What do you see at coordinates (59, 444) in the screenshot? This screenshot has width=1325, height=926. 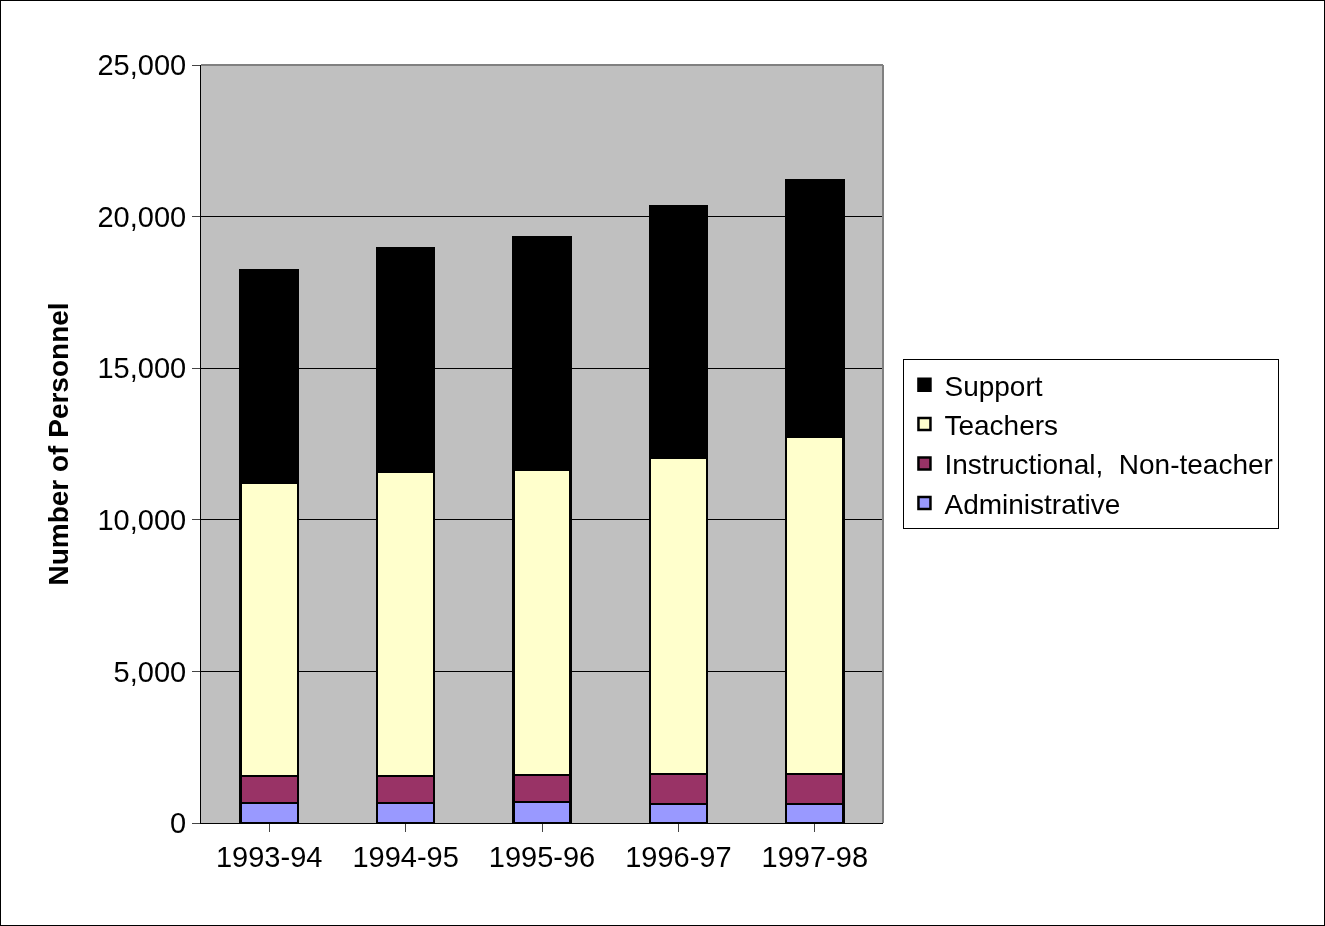 I see `y-axis-title: Number of Personnel` at bounding box center [59, 444].